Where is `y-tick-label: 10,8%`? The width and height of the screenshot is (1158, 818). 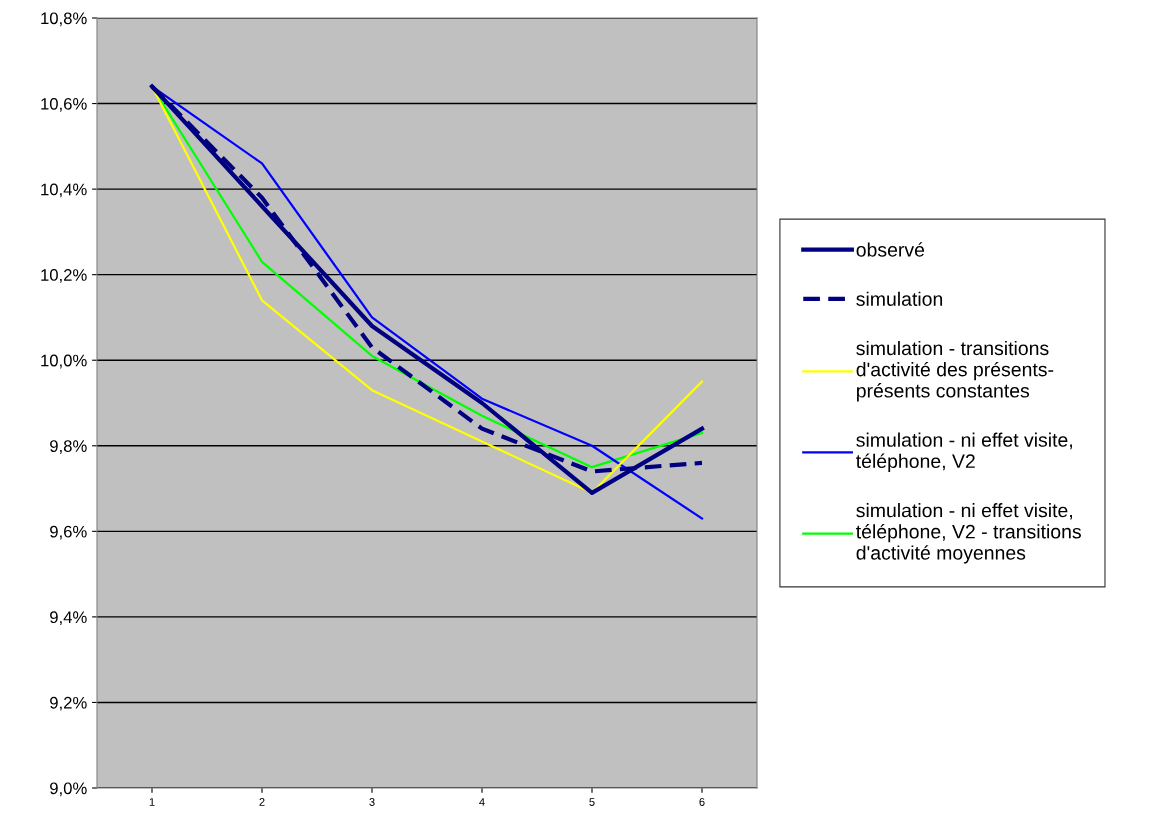
y-tick-label: 10,8% is located at coordinates (64, 19).